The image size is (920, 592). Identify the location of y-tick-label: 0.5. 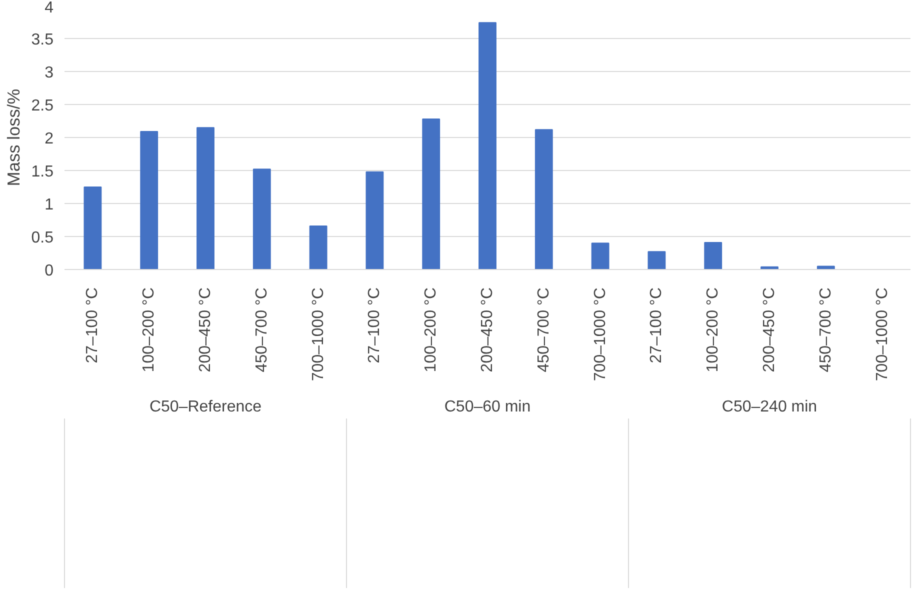
(42, 238).